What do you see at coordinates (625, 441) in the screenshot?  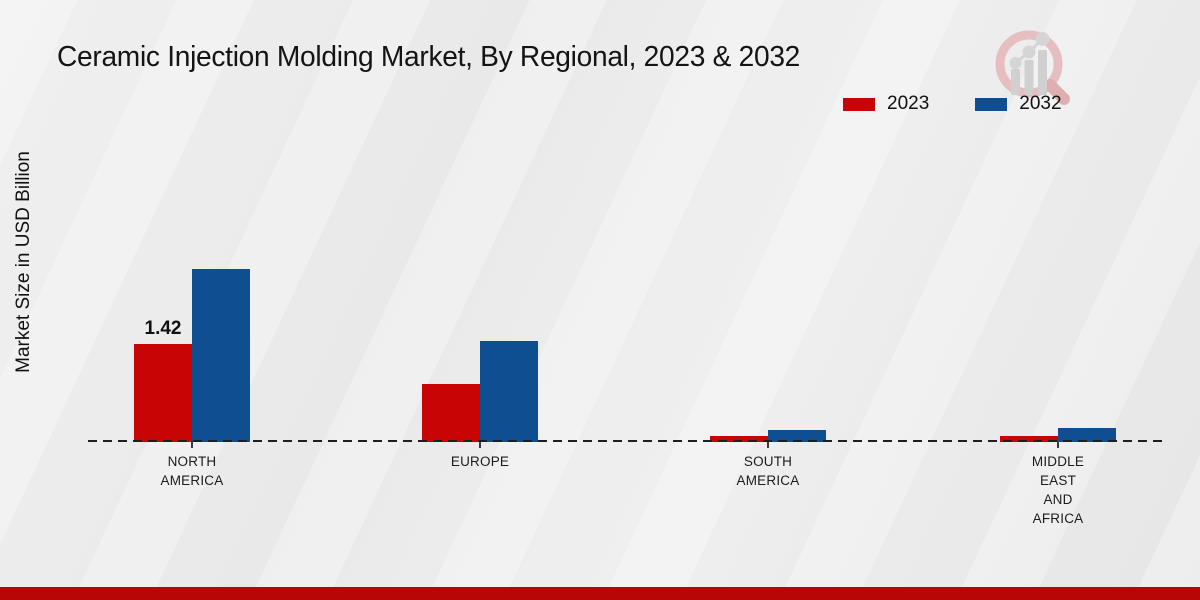 I see `x-axis-baseline` at bounding box center [625, 441].